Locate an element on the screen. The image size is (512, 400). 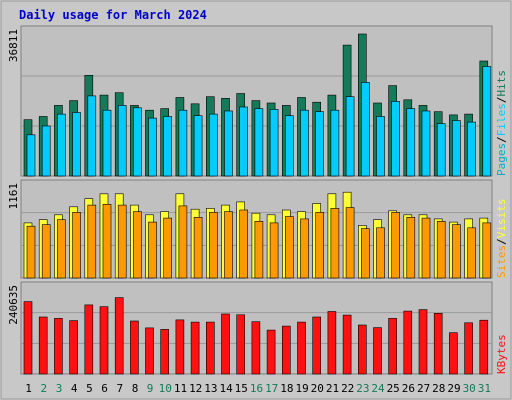
legend-entry: Sites is located at coordinates (501, 261).